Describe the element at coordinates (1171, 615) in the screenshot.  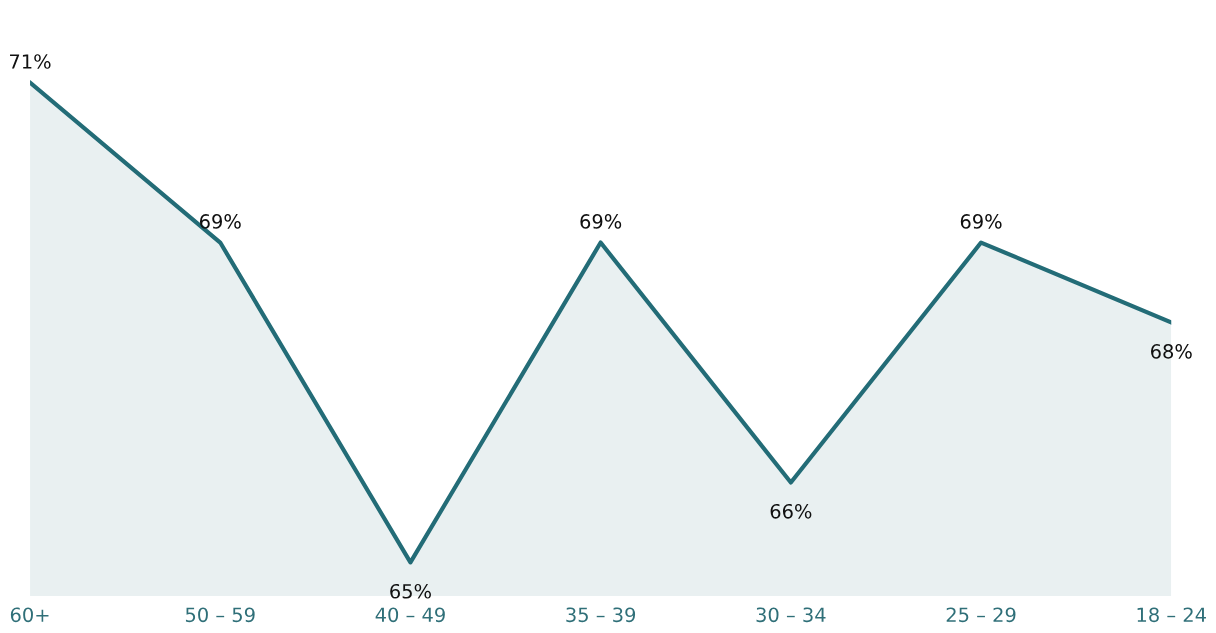
I see `x-tick-label: 18 – 24` at that location.